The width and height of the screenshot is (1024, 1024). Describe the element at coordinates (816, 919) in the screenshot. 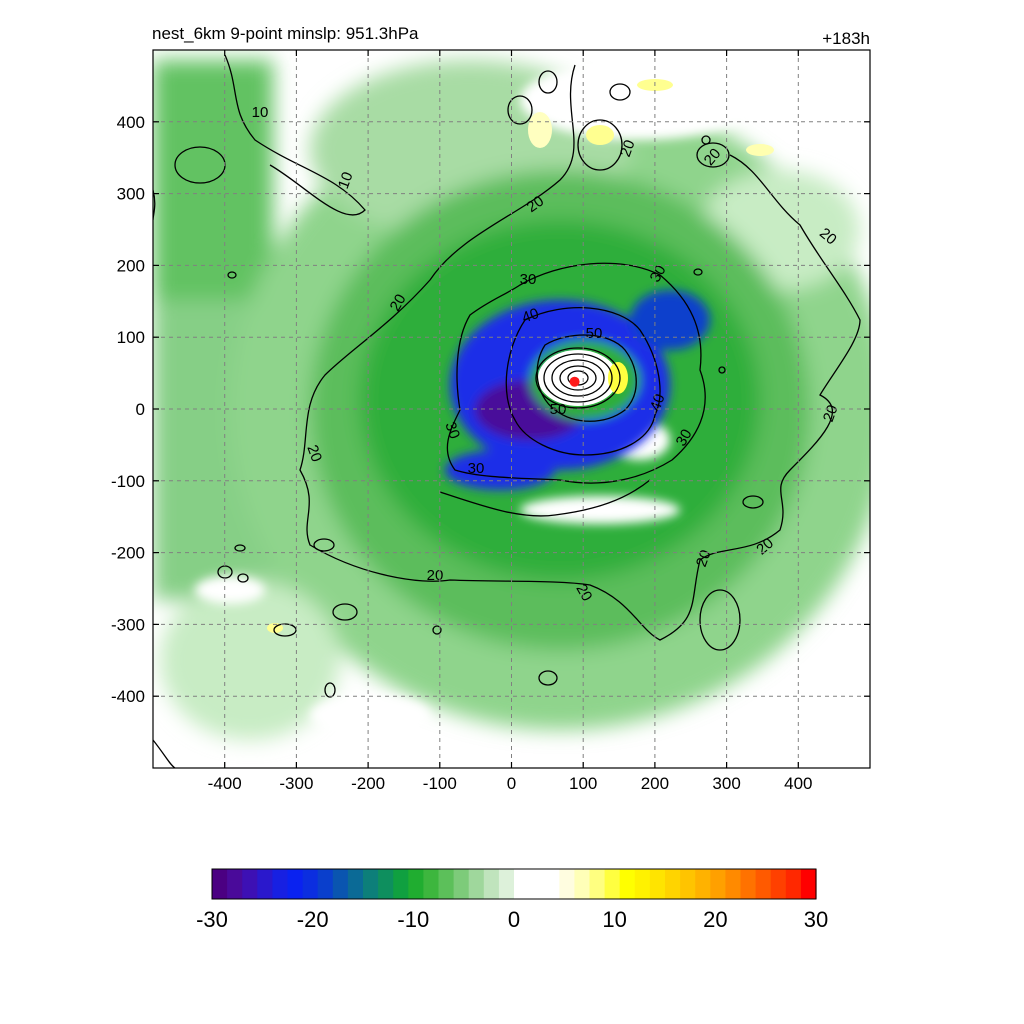

I see `colorbar-tick-label: 30` at that location.